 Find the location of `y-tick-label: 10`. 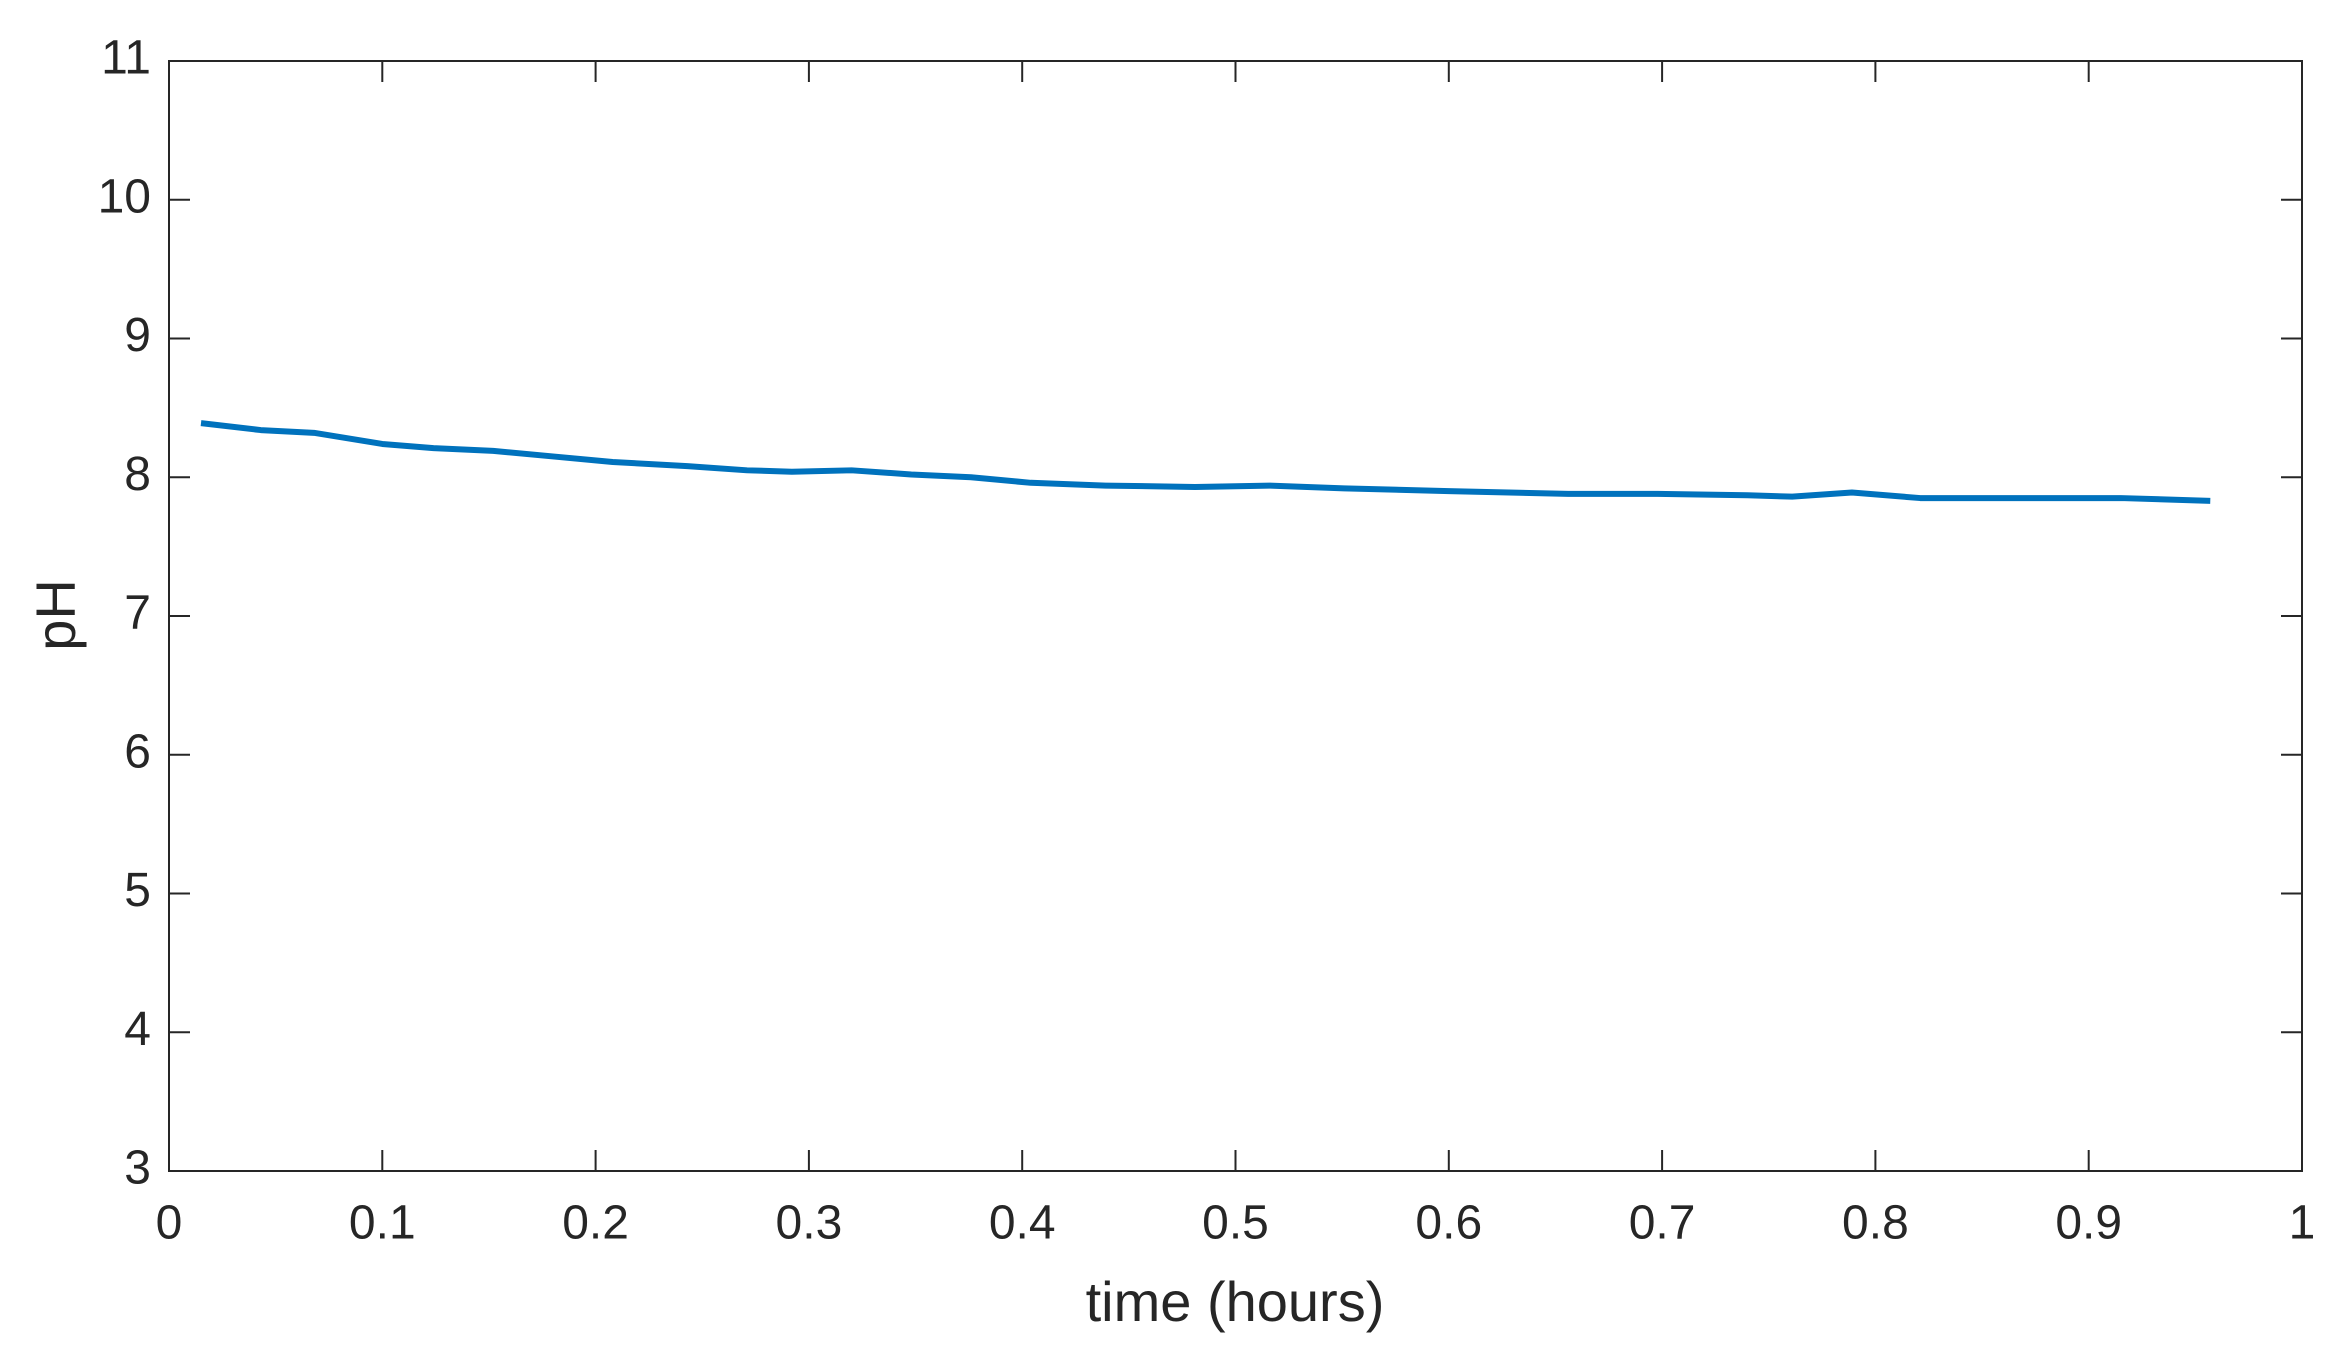

y-tick-label: 10 is located at coordinates (124, 196).